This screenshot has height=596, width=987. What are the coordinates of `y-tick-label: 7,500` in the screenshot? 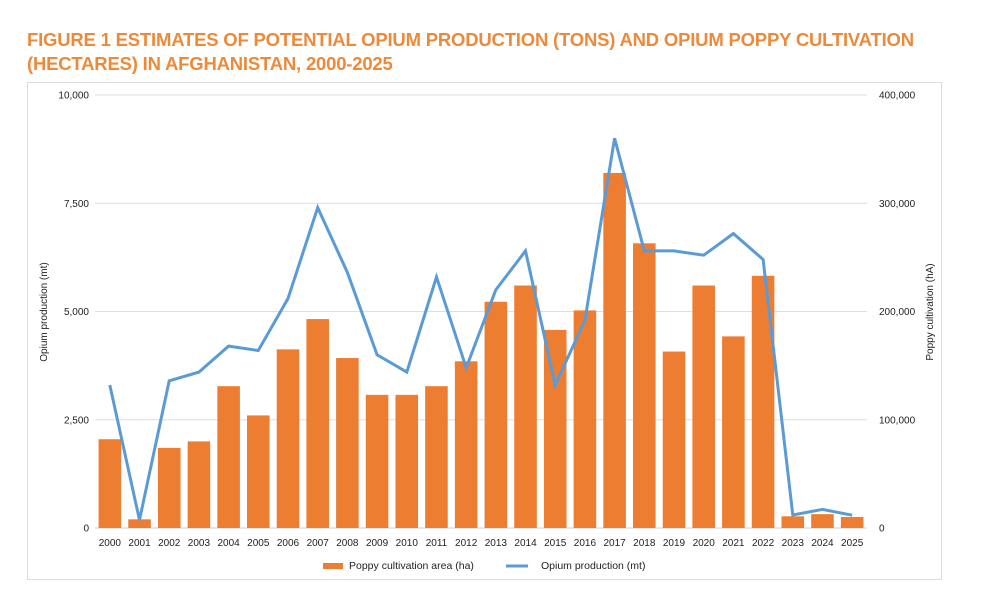 It's located at (76, 204).